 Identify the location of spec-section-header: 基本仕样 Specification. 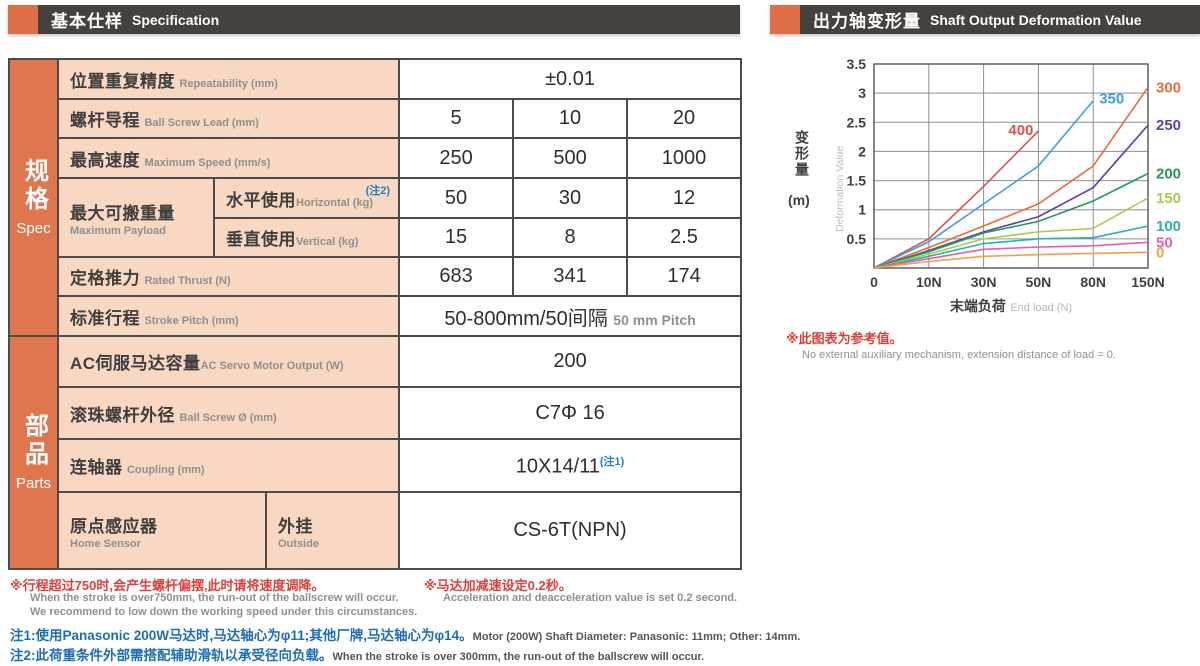
(374, 19).